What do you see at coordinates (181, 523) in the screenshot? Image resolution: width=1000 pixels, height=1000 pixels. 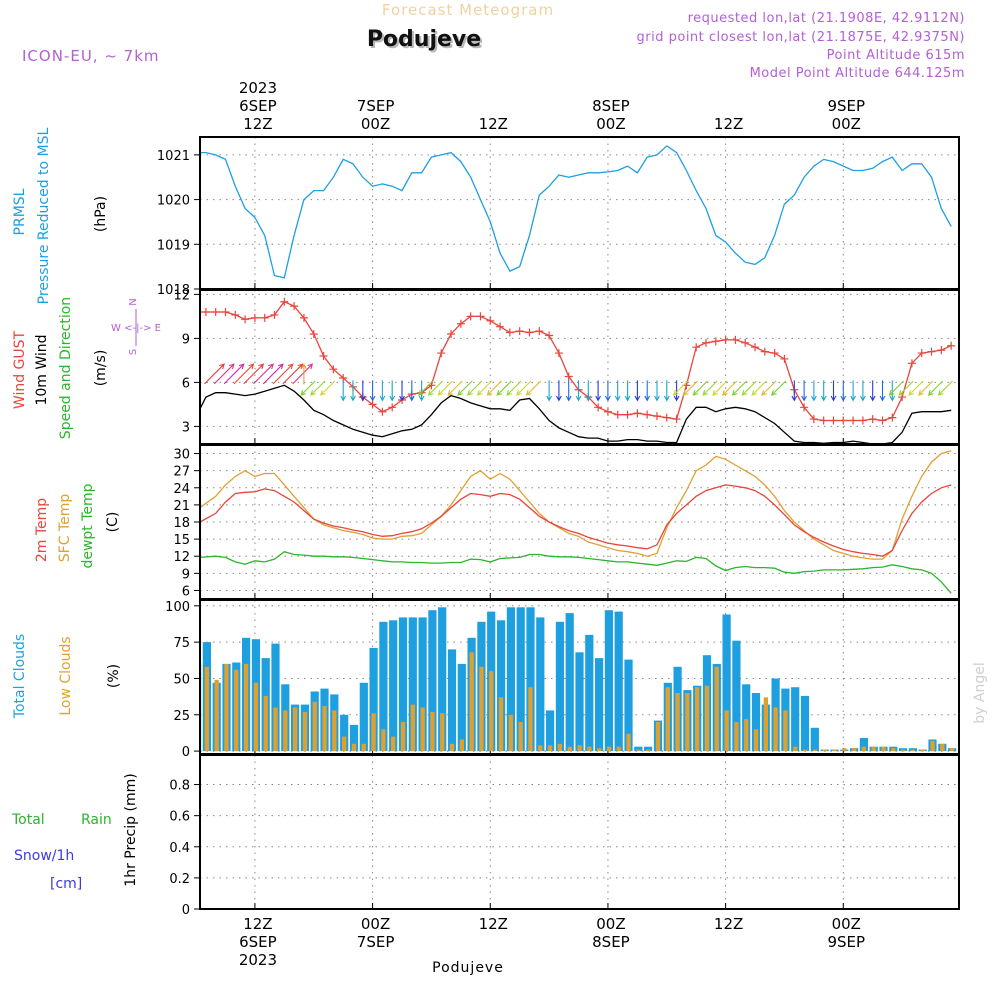 I see `y-tick-label: 18` at bounding box center [181, 523].